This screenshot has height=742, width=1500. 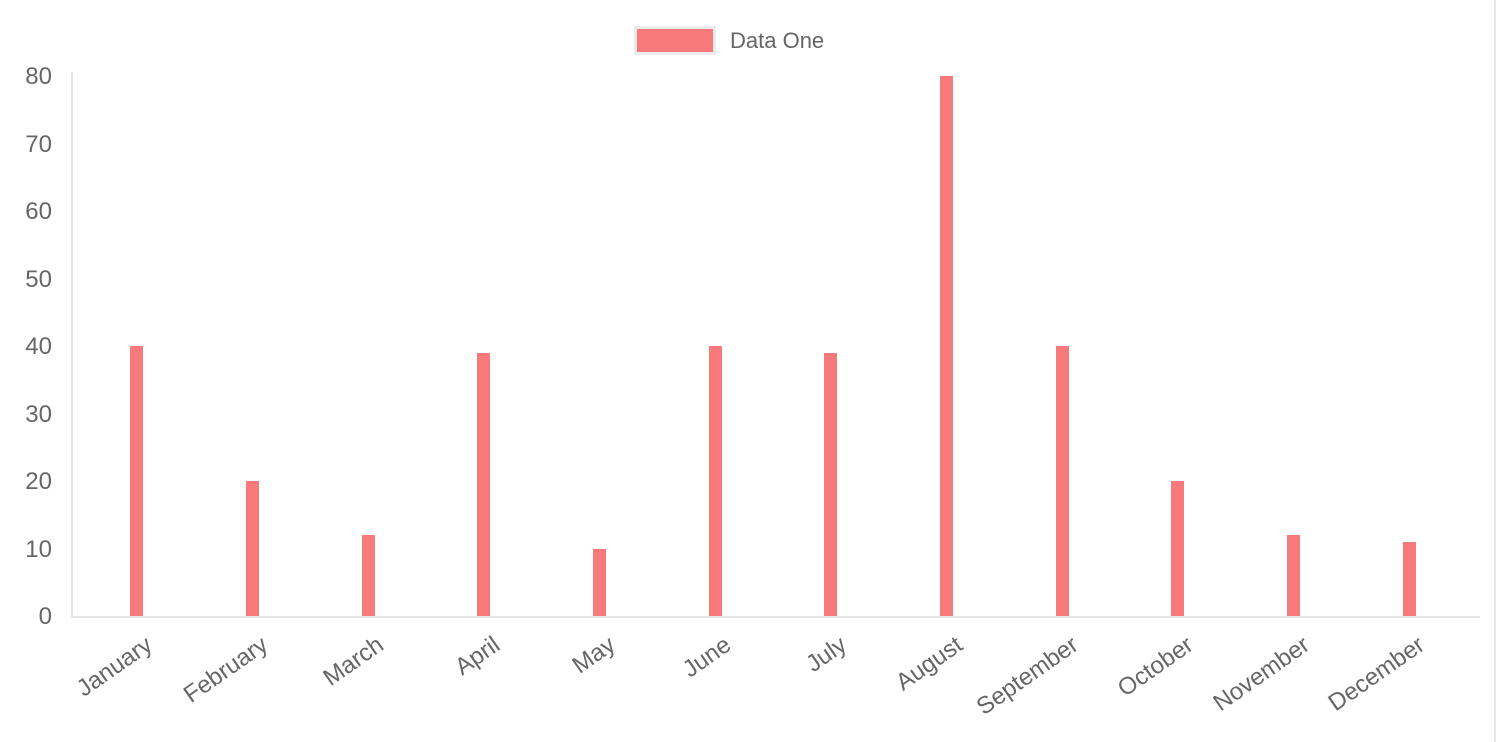 What do you see at coordinates (38, 211) in the screenshot?
I see `y-tick-label-60: 60` at bounding box center [38, 211].